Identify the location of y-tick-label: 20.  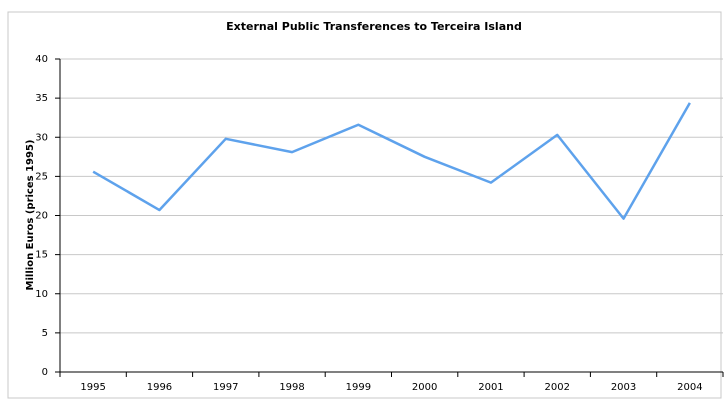
(41, 216).